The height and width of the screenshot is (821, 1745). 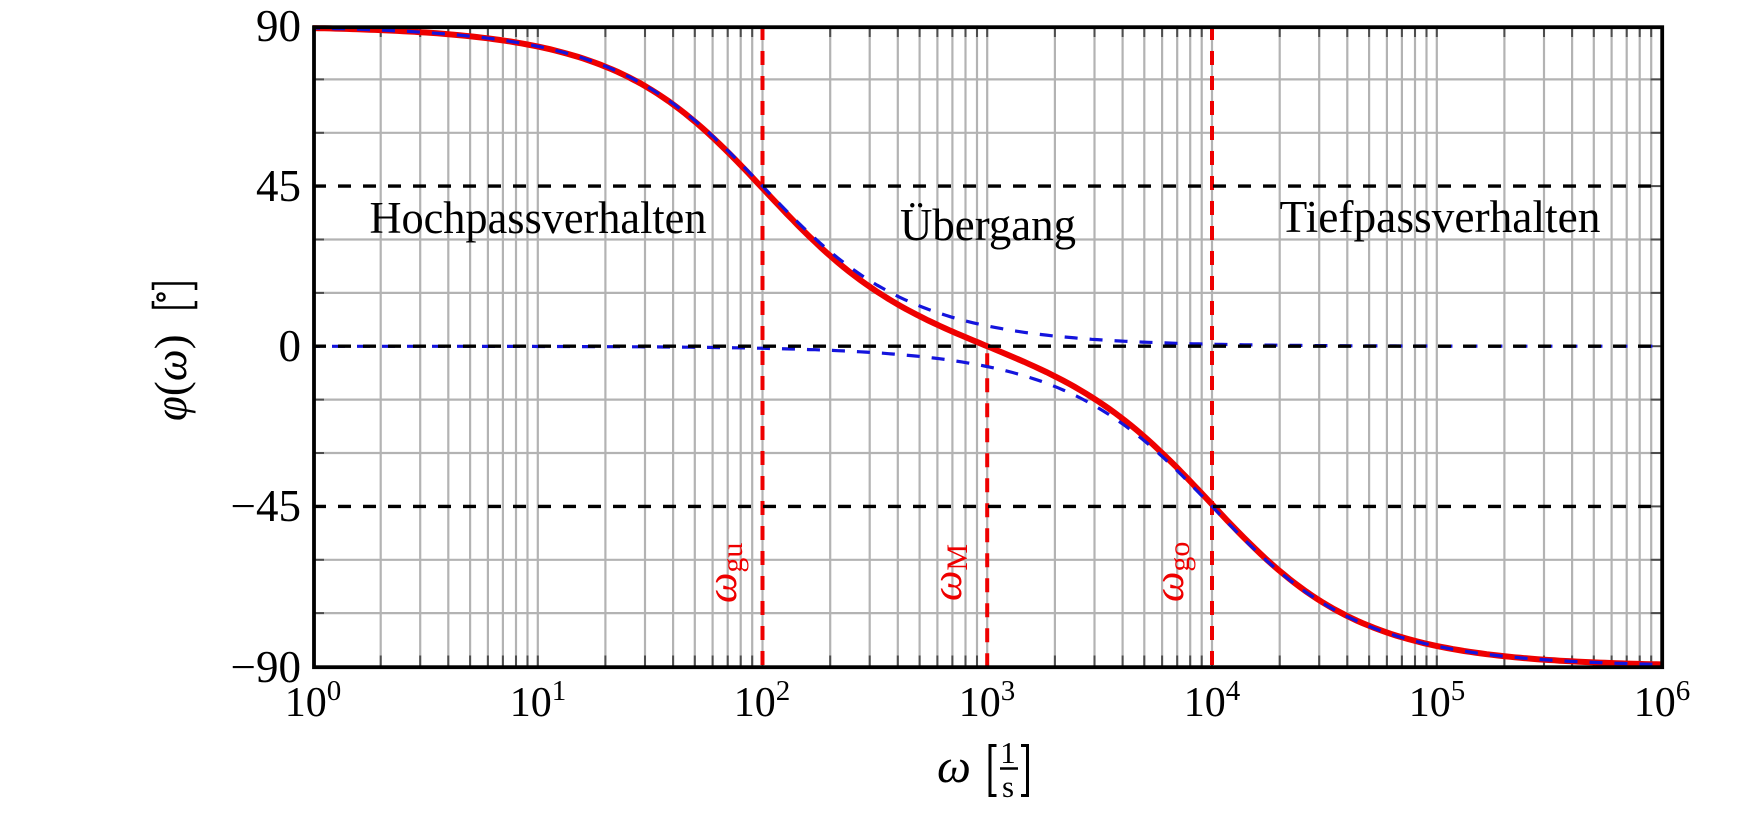 I want to click on svg-text: φ(ω), so click(x=171, y=377).